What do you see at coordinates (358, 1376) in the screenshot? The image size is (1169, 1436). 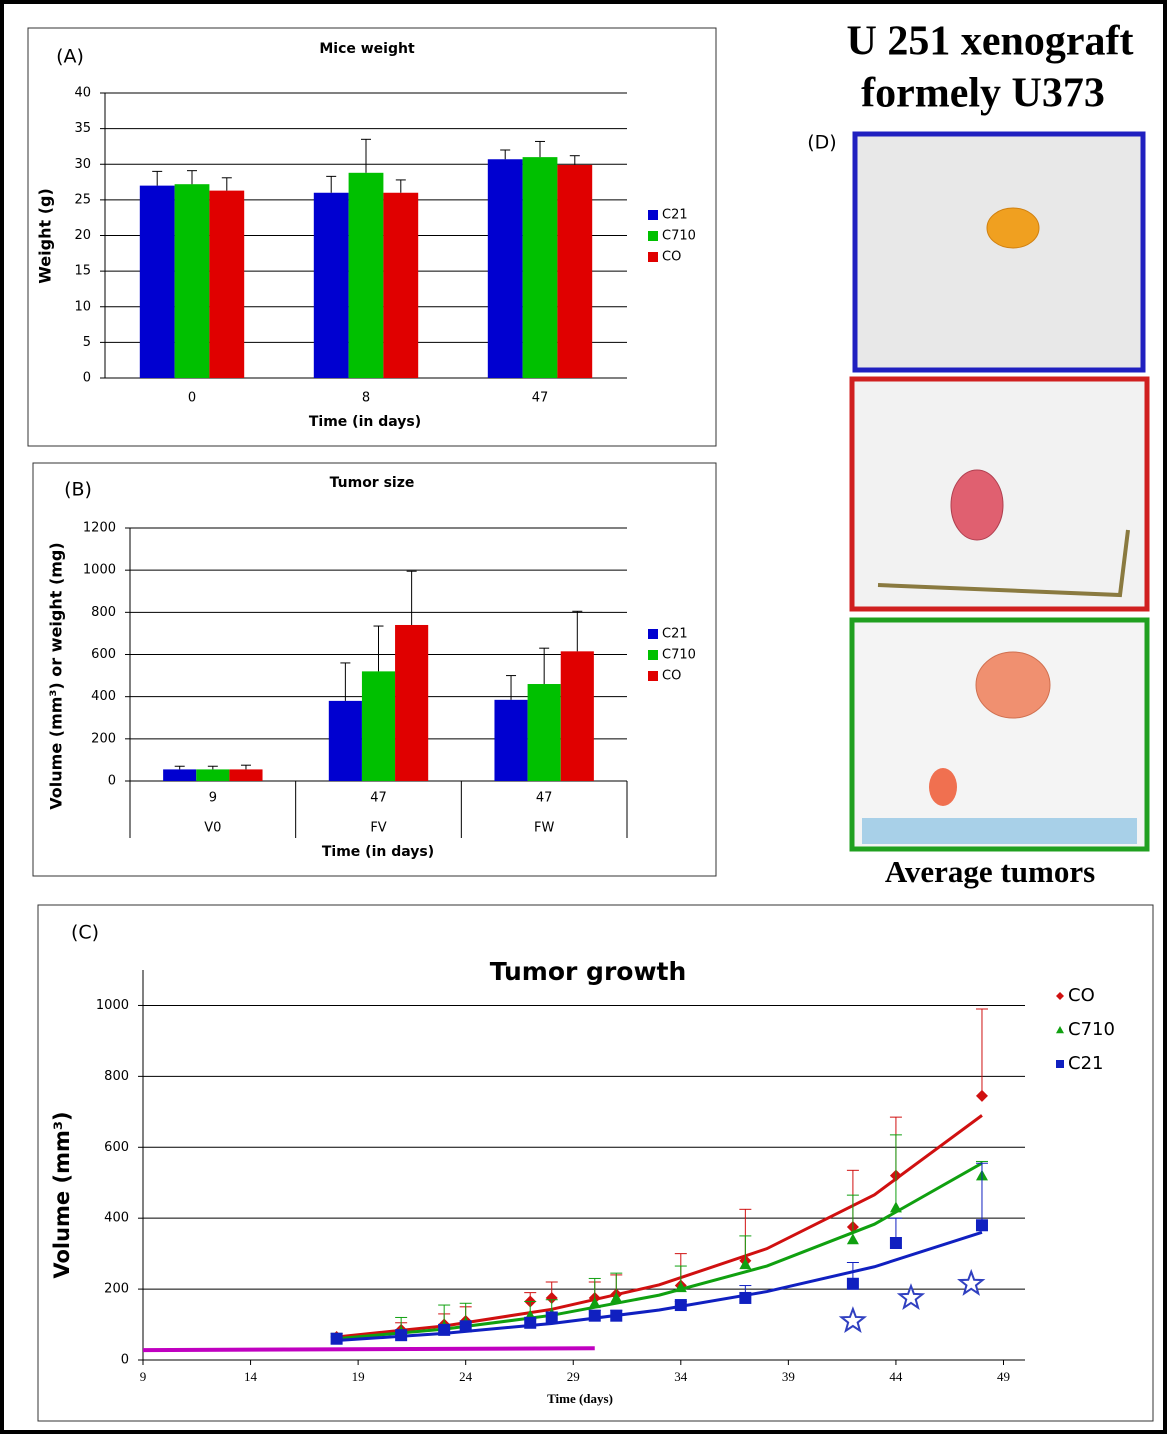 I see `x-tick-label: 19` at bounding box center [358, 1376].